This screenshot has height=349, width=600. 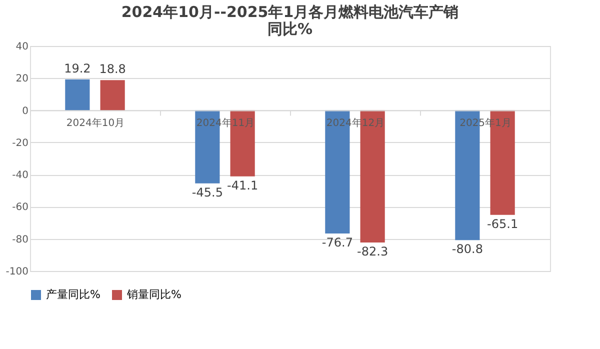 What do you see at coordinates (20, 208) in the screenshot?
I see `y-tick-label: -60` at bounding box center [20, 208].